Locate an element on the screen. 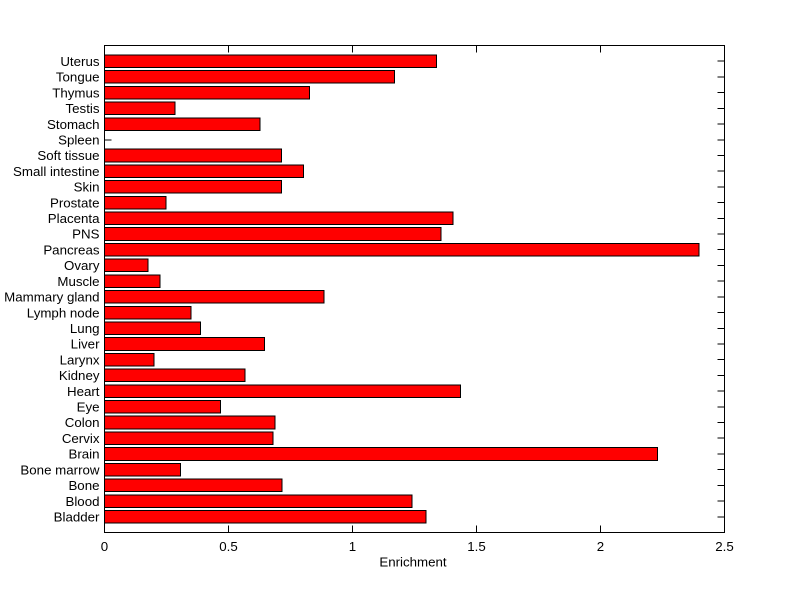  svg-text: Blood is located at coordinates (82, 501).